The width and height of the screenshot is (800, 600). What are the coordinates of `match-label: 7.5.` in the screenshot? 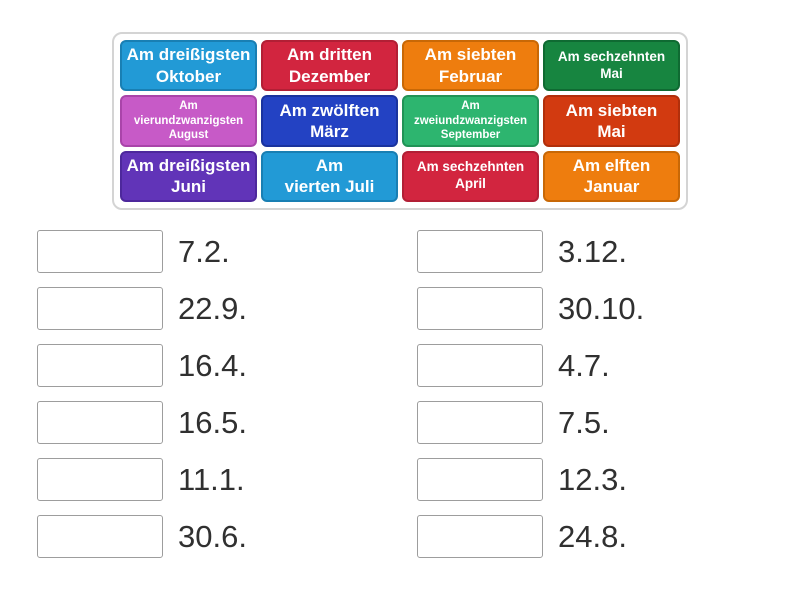 It's located at (584, 422).